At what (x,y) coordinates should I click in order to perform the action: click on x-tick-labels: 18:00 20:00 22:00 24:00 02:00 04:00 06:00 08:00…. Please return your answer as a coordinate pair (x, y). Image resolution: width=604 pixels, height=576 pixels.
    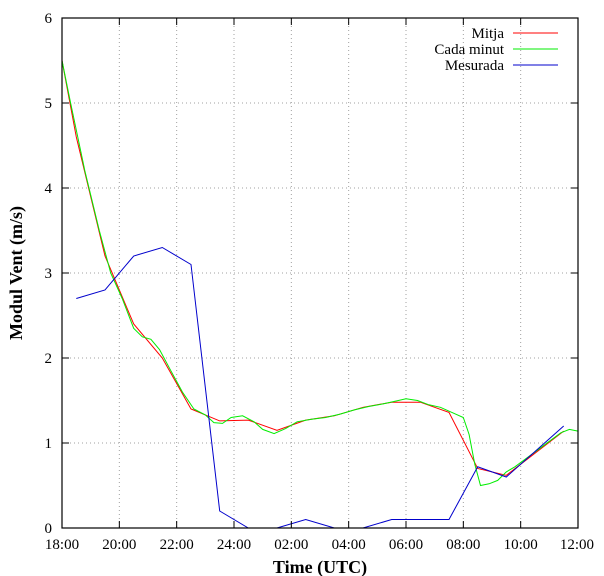
    Looking at the image, I should click on (319, 545).